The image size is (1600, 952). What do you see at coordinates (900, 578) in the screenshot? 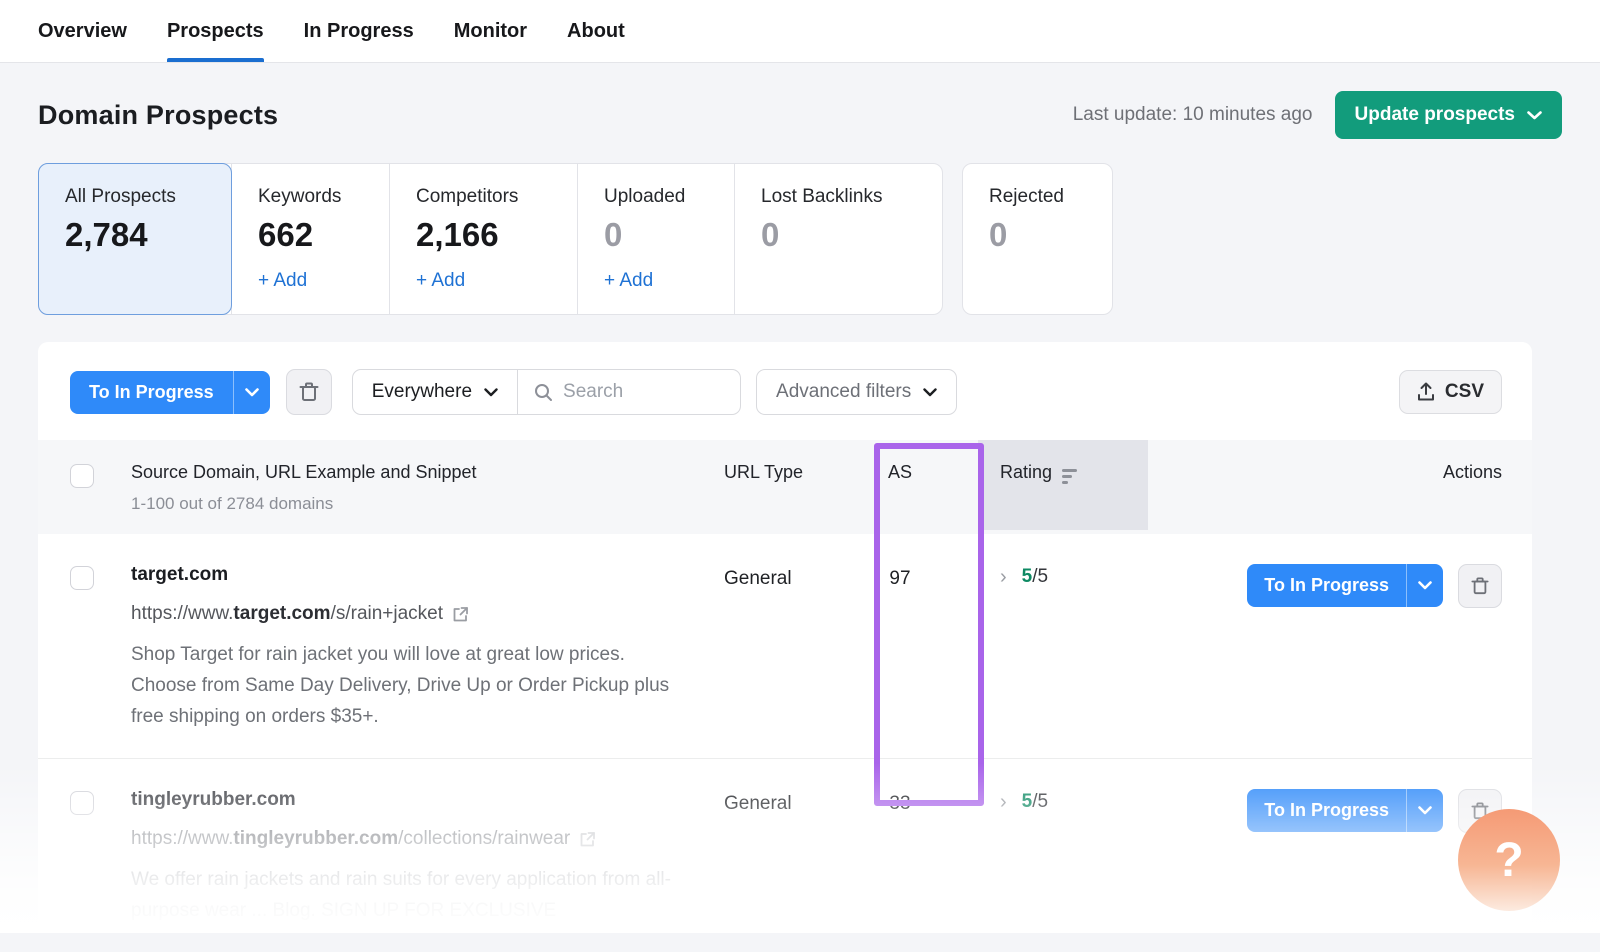
I see `as-value: 97` at bounding box center [900, 578].